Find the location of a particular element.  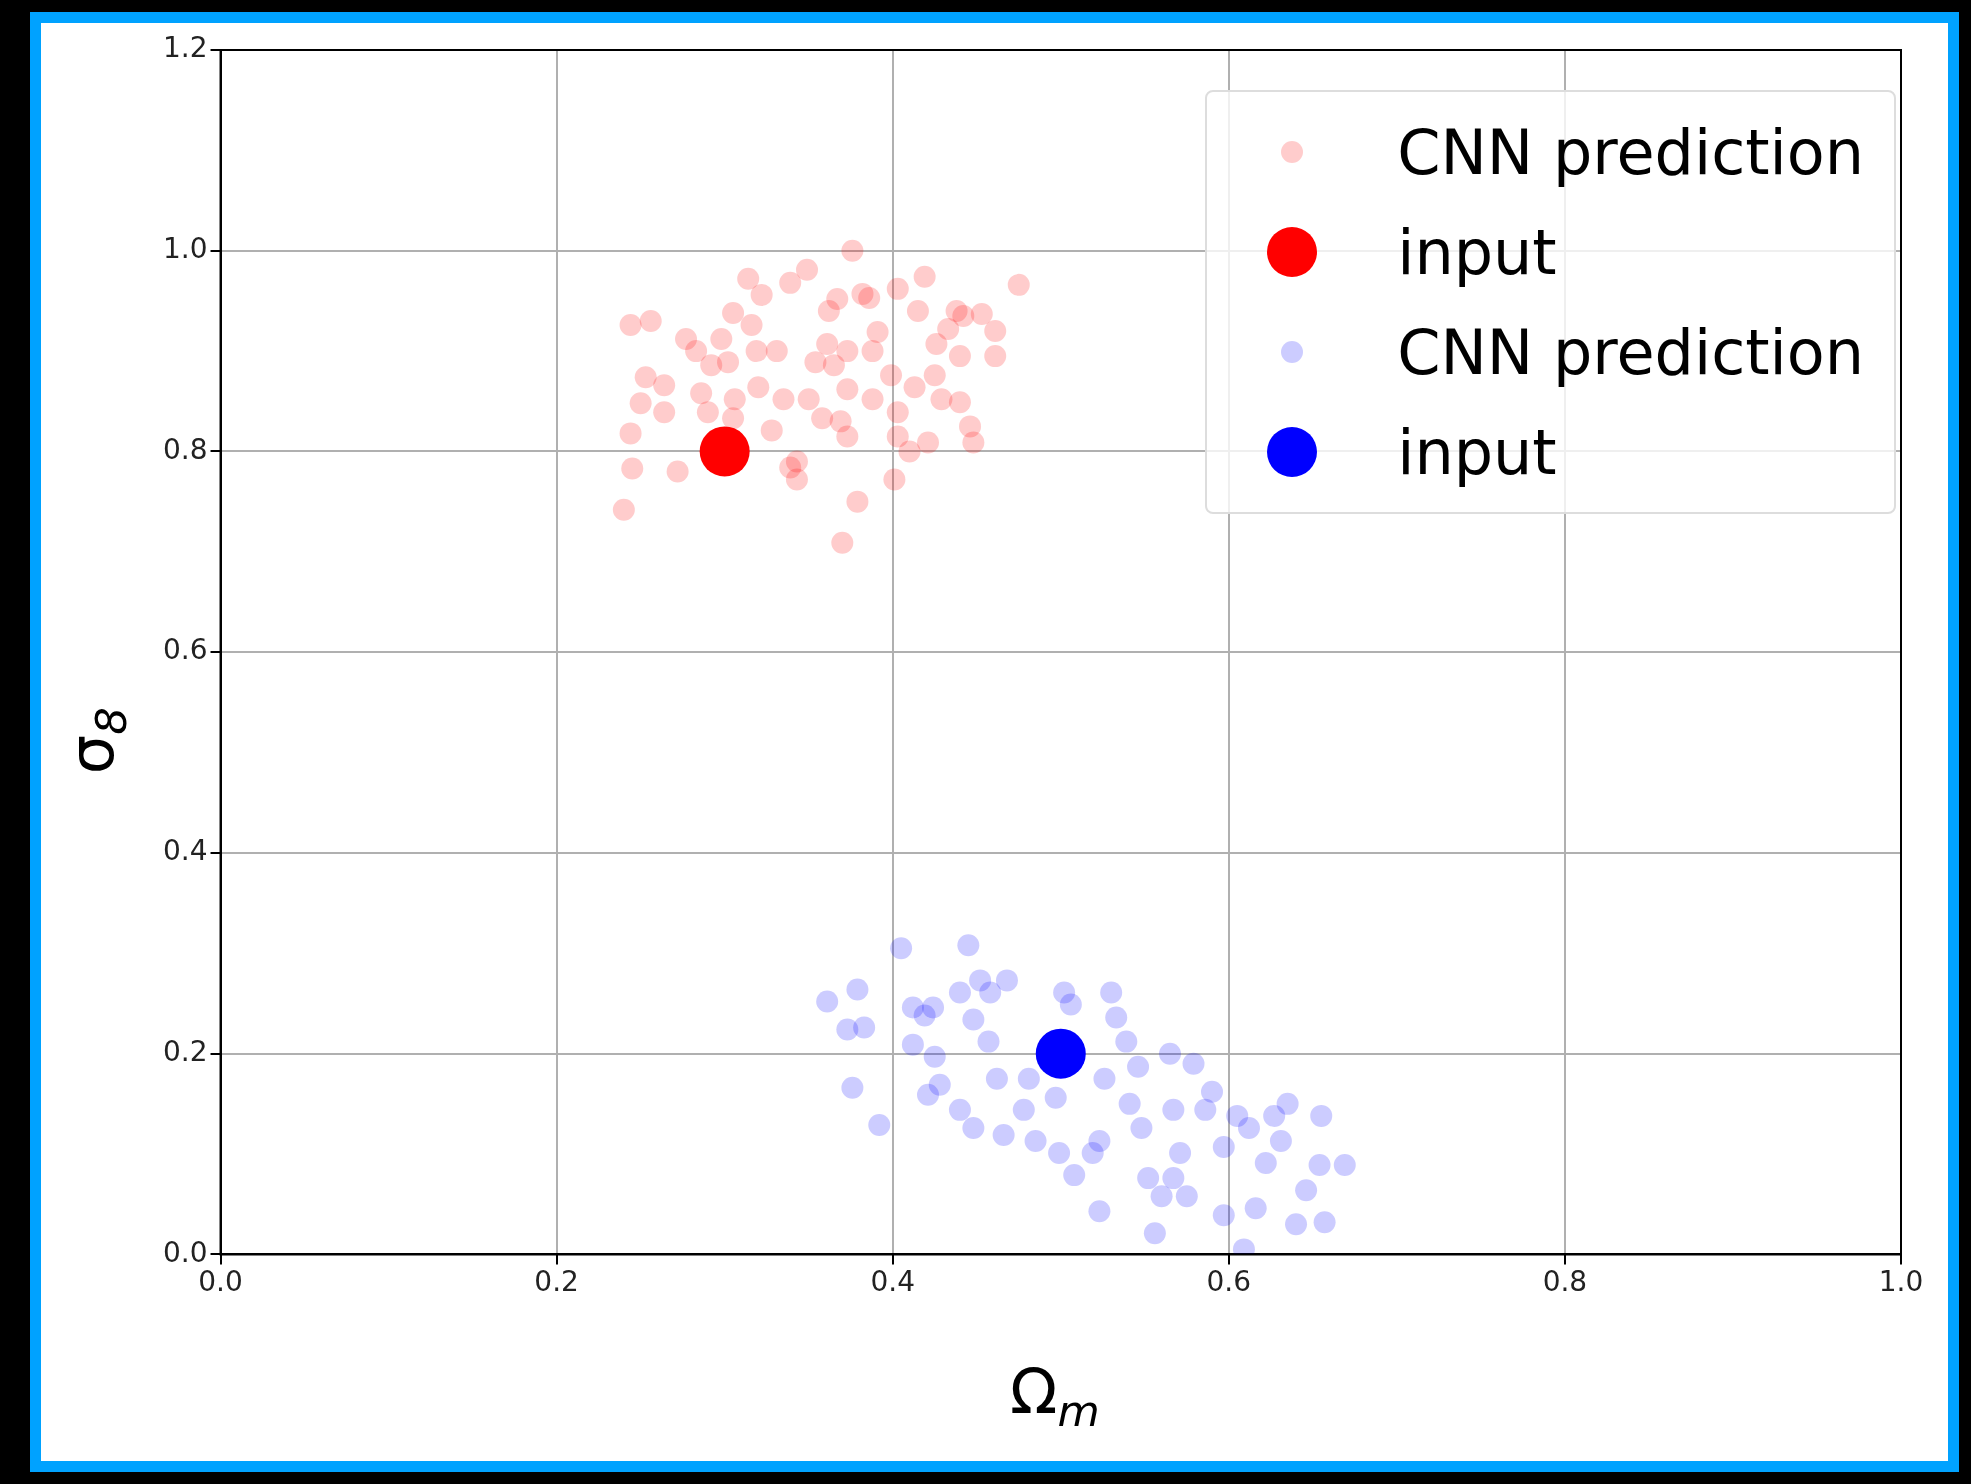

y-tick-label: 1.2 is located at coordinates (185, 48).